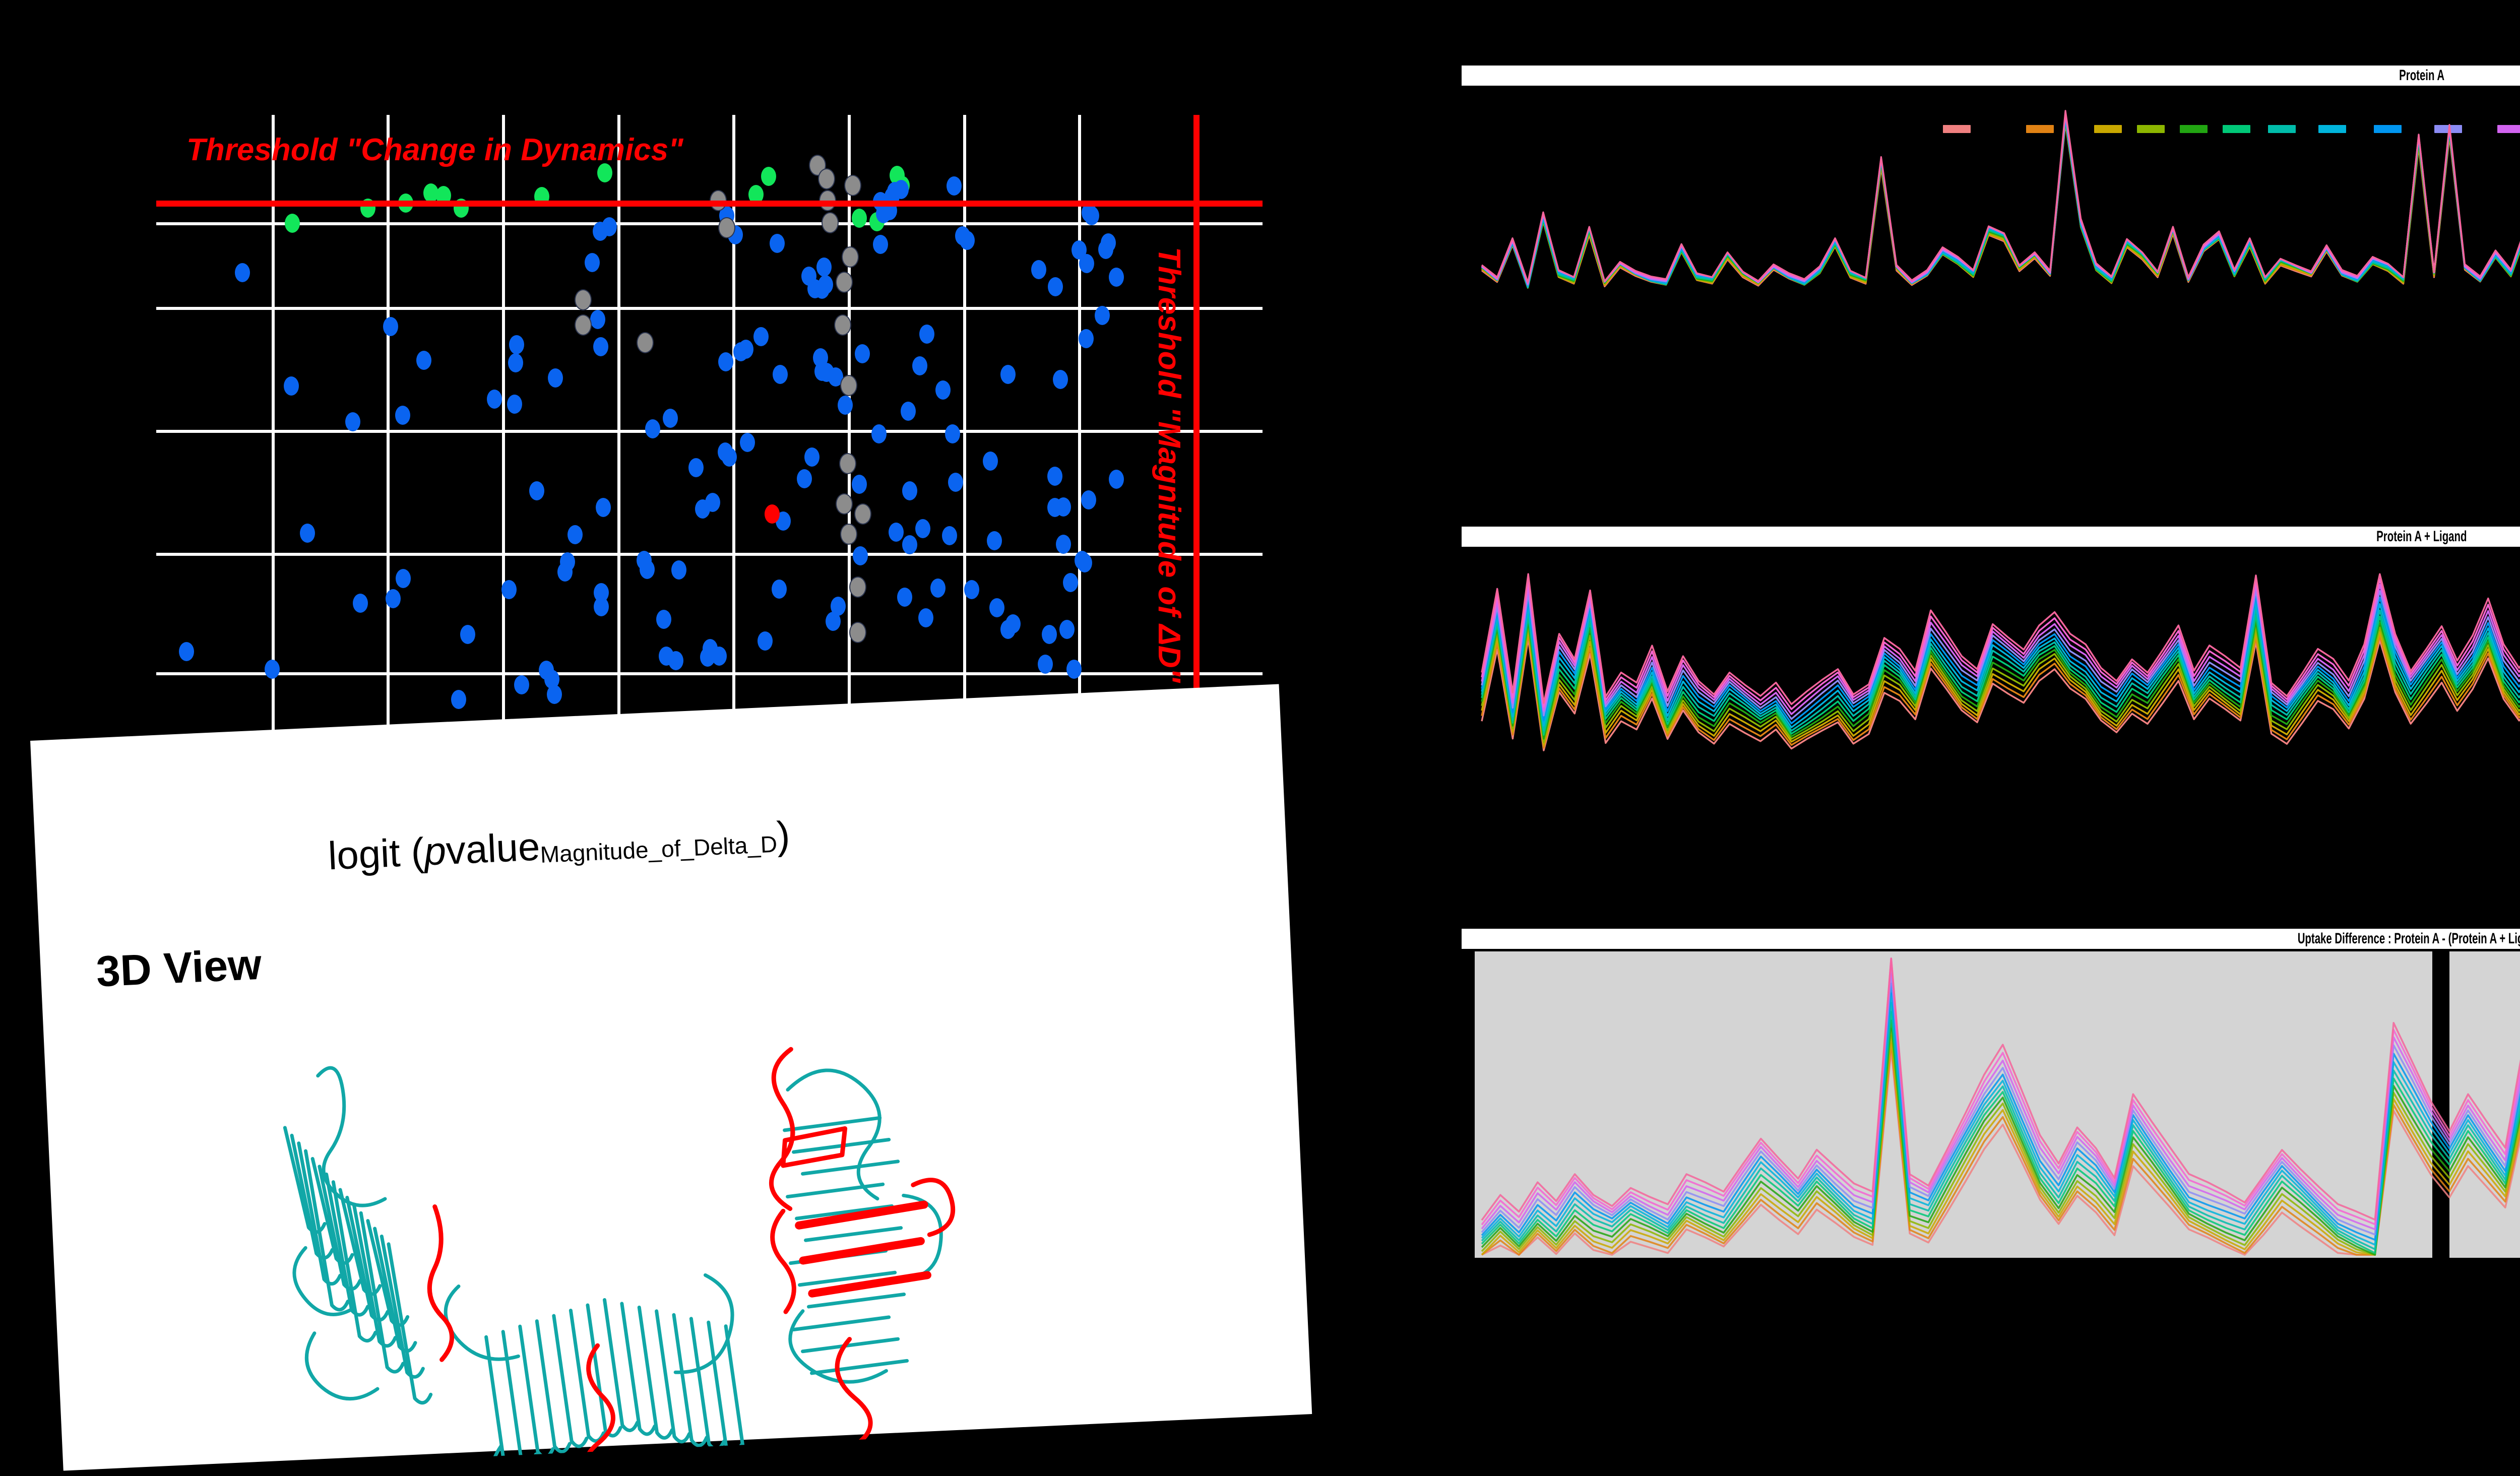 The height and width of the screenshot is (1476, 2520). What do you see at coordinates (672, 1221) in the screenshot?
I see `protein-structure-cartoon` at bounding box center [672, 1221].